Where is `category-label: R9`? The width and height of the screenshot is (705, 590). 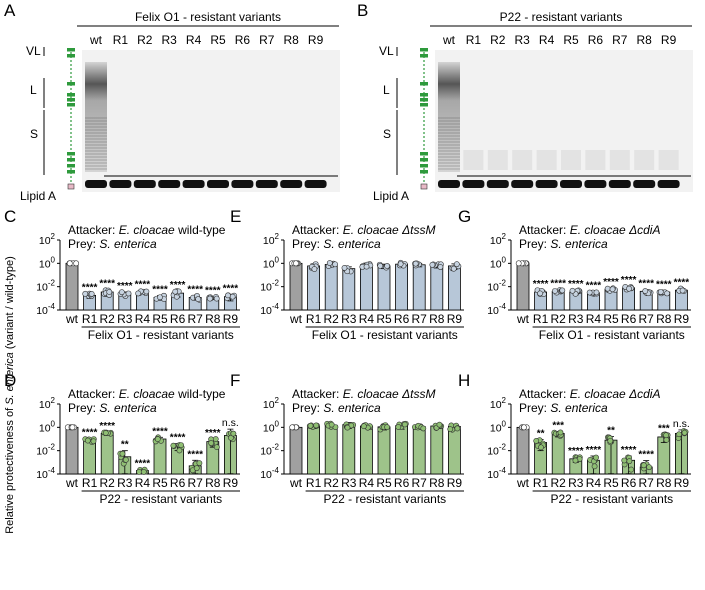 category-label: R9 is located at coordinates (682, 319).